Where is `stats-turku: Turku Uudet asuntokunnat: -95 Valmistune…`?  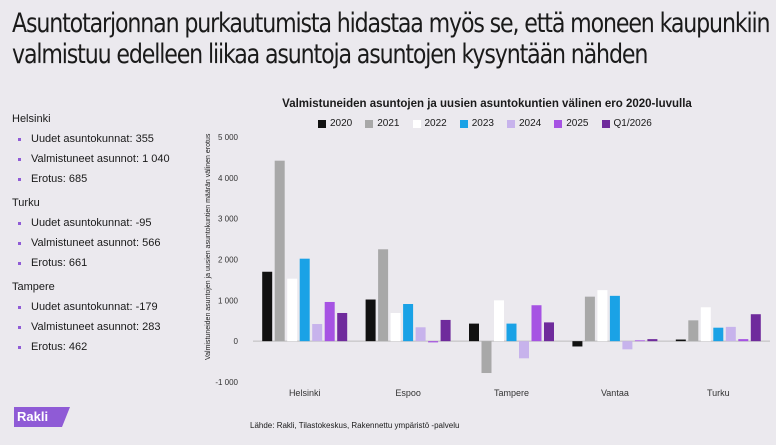 stats-turku: Turku Uudet asuntokunnat: -95 Valmistune… is located at coordinates (104, 233).